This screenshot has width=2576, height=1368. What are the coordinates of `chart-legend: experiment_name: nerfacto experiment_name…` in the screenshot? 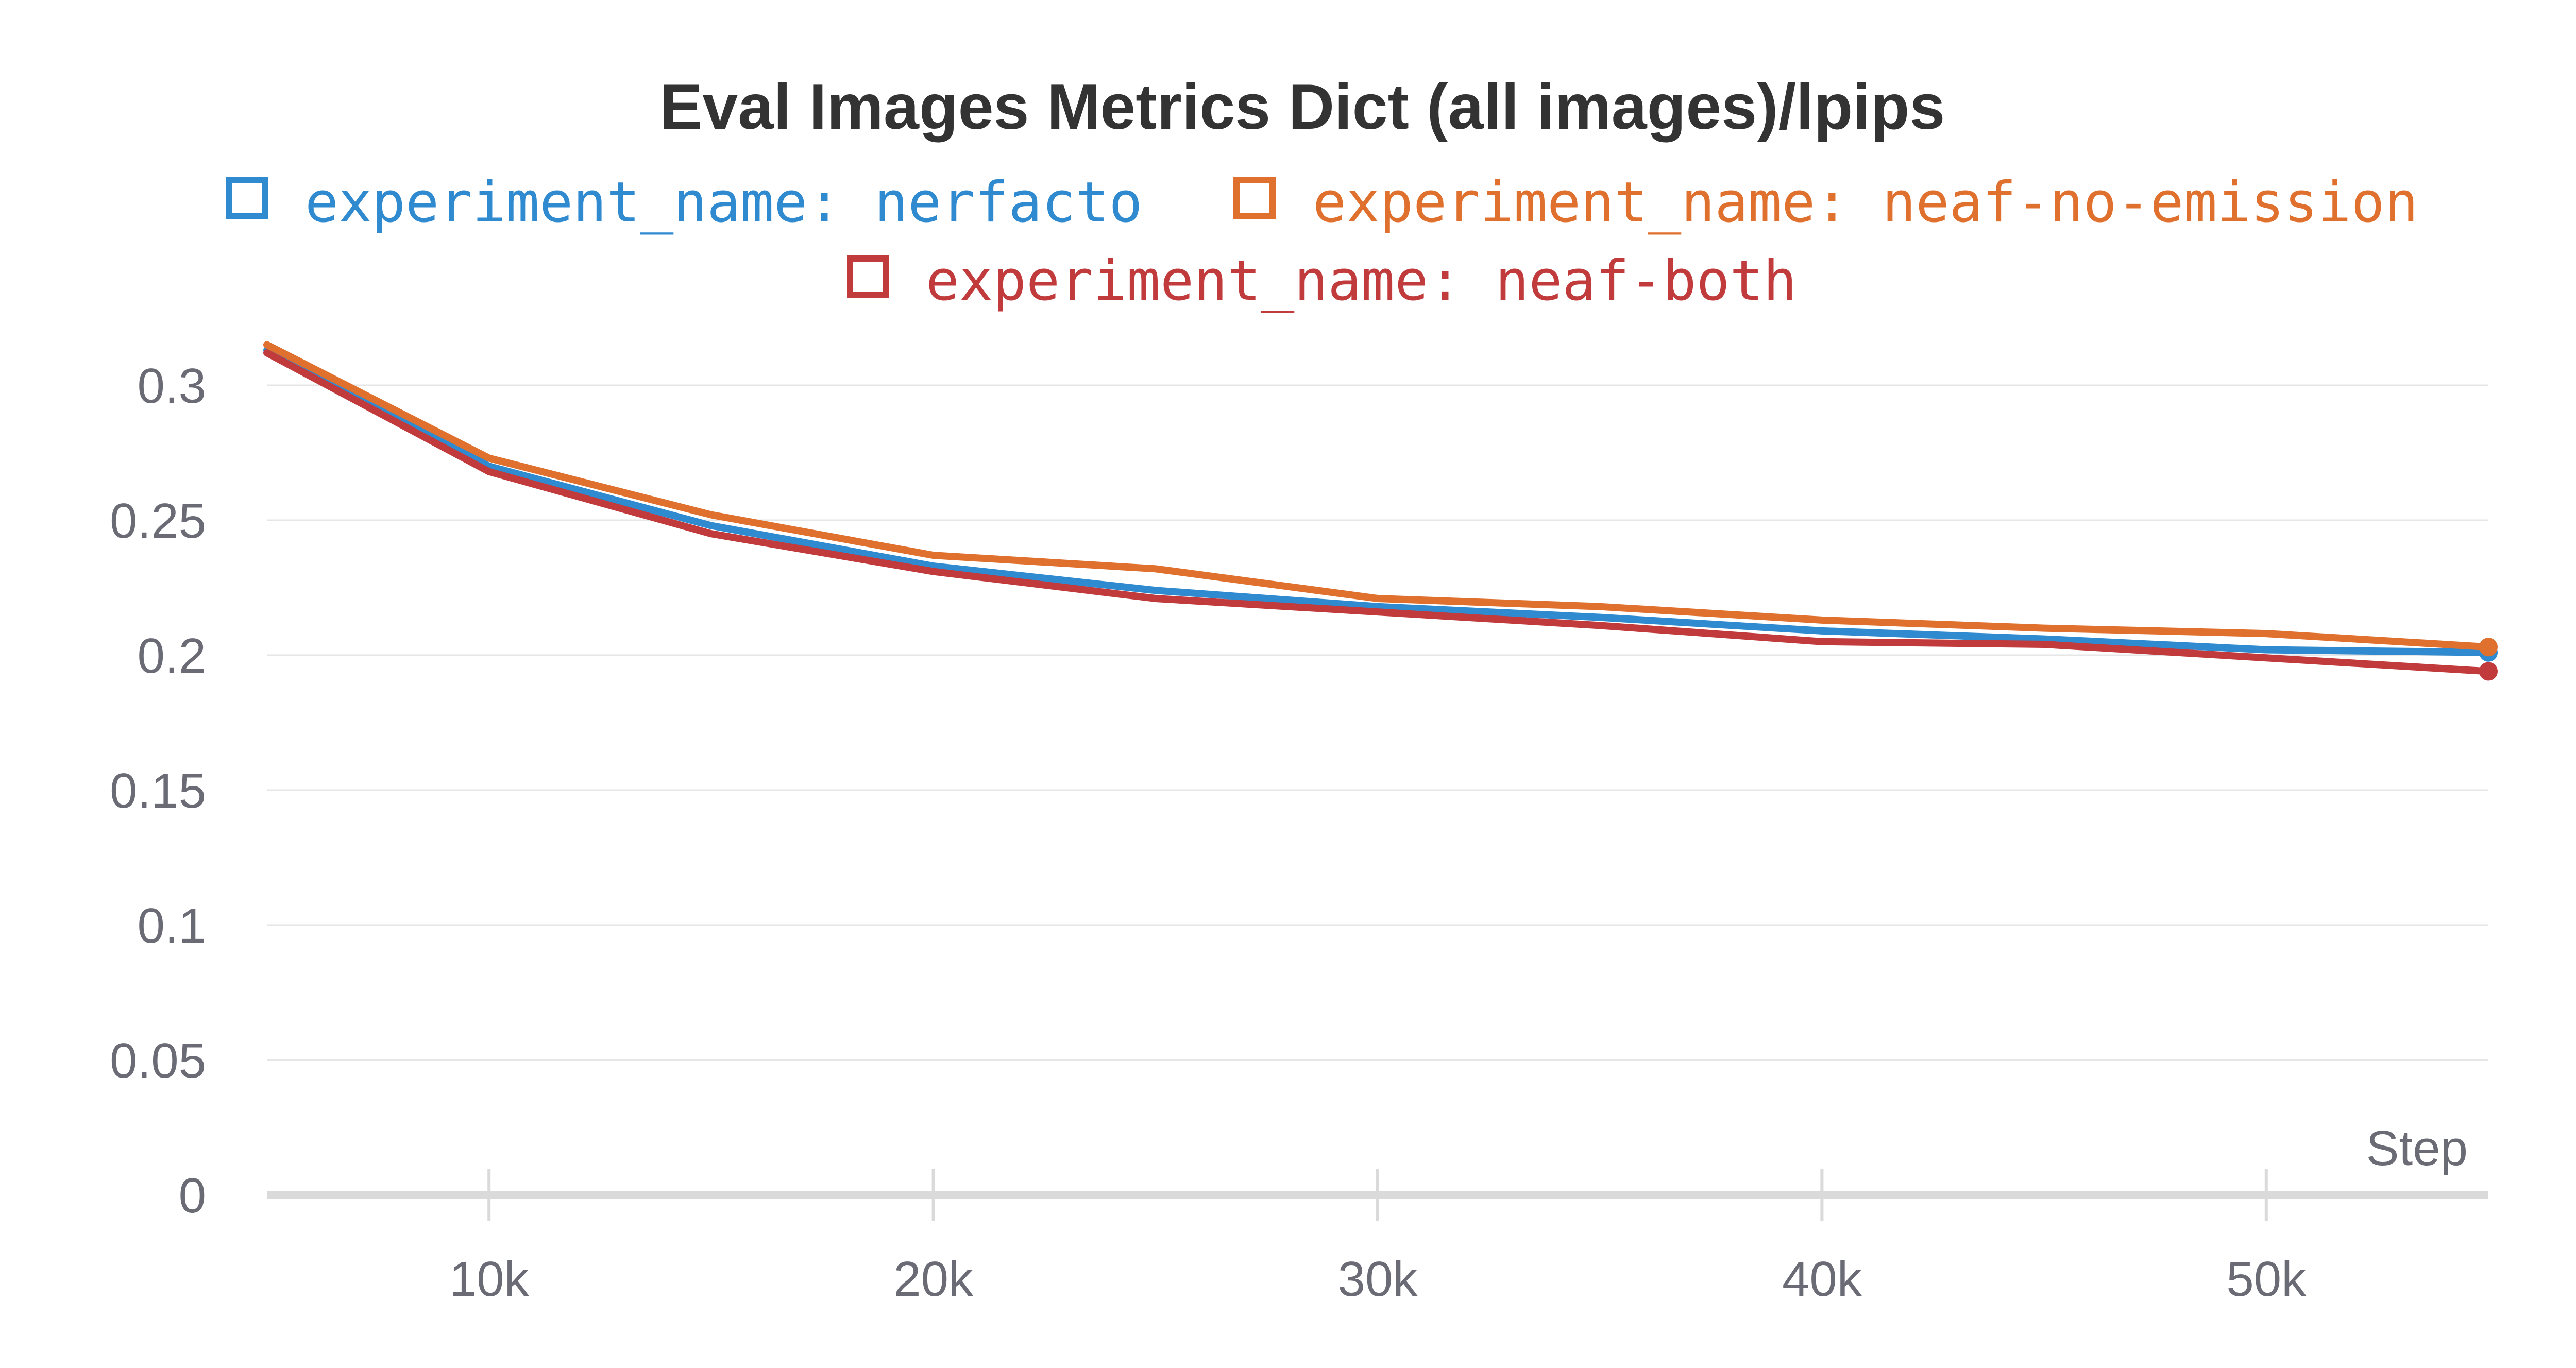 It's located at (1322, 241).